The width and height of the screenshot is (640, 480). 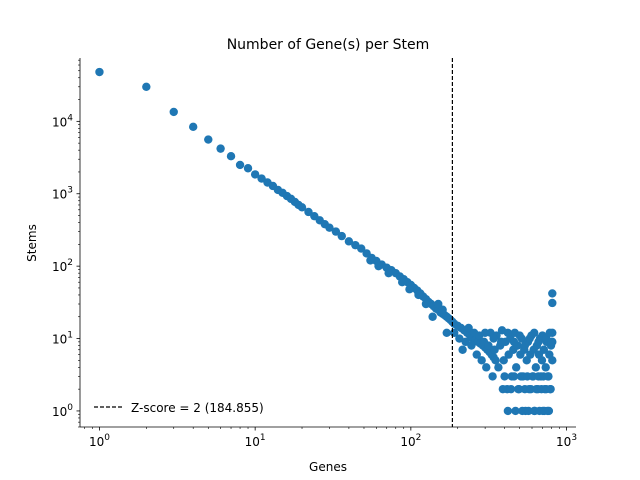 What do you see at coordinates (574, 438) in the screenshot?
I see `x-tick-label-exponent: 3` at bounding box center [574, 438].